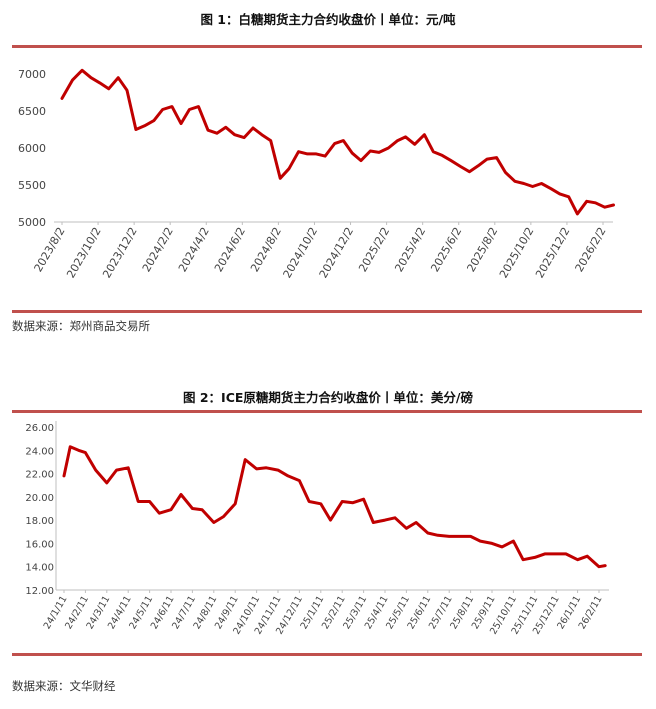 The width and height of the screenshot is (656, 709). Describe the element at coordinates (552, 252) in the screenshot. I see `x-tick-label: 2025/12/2` at that location.